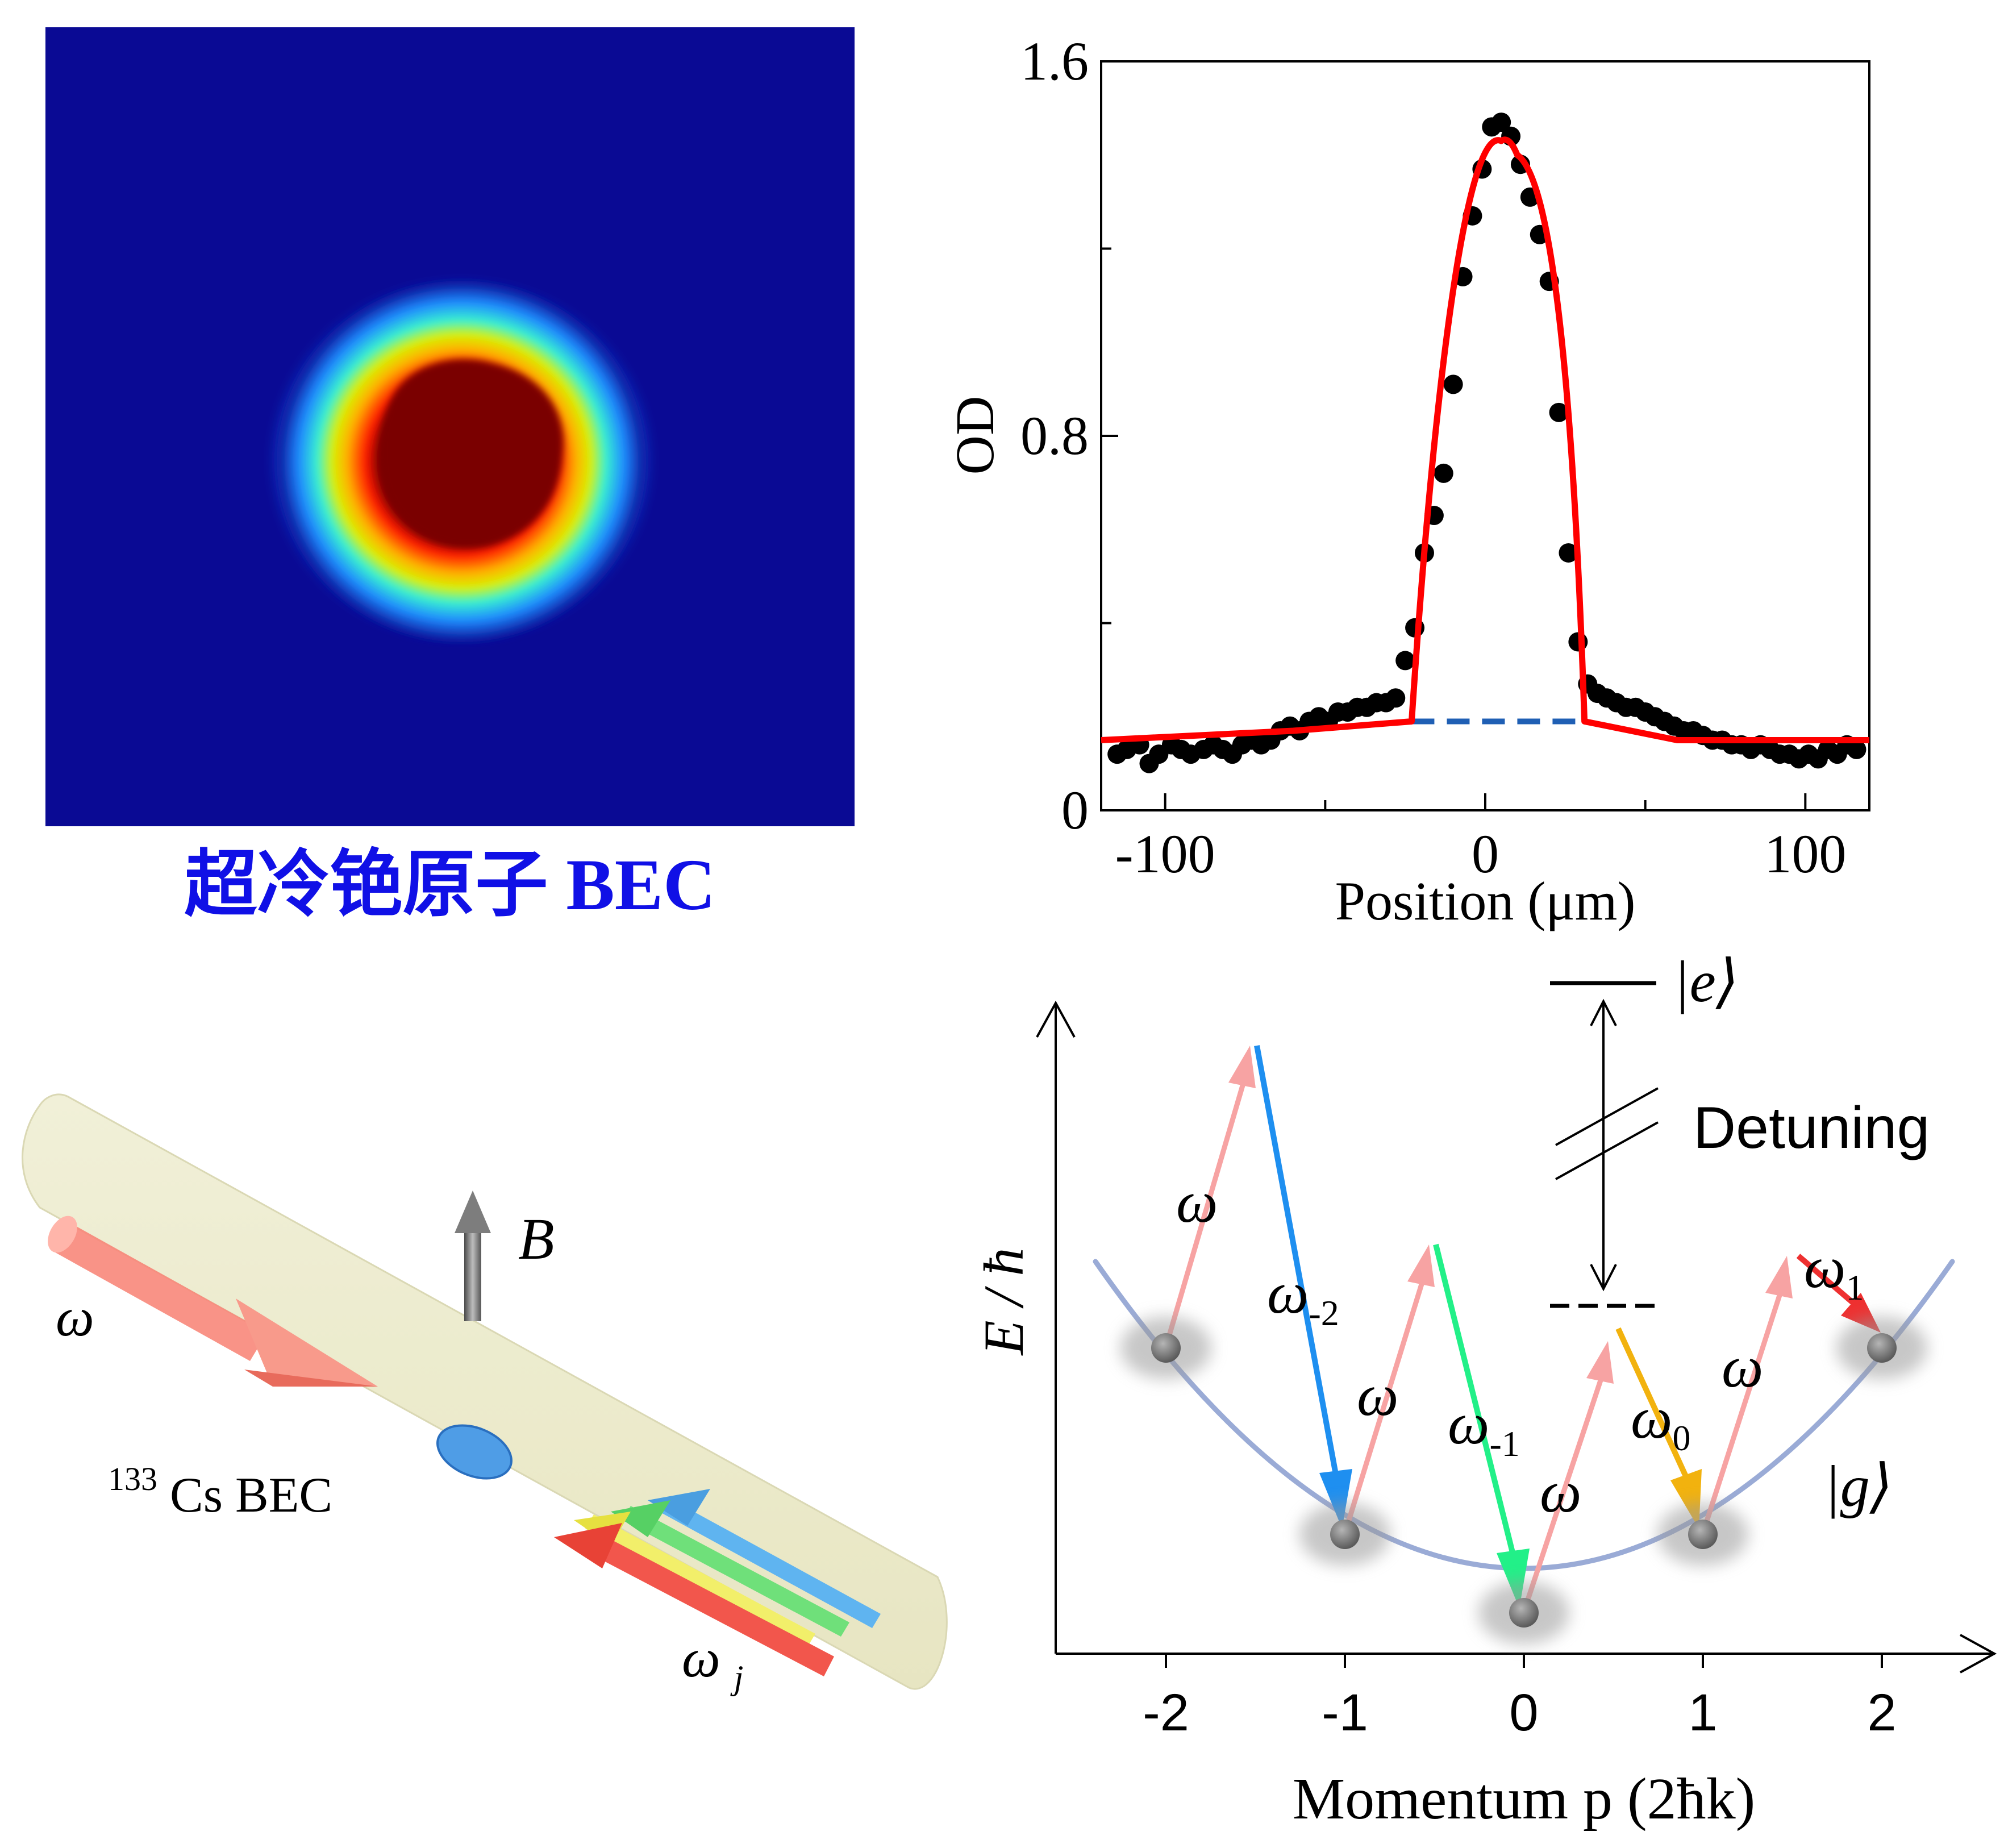 Image resolution: width=2004 pixels, height=1848 pixels. Describe the element at coordinates (1524, 1661) in the screenshot. I see `momentum-ticks` at that location.